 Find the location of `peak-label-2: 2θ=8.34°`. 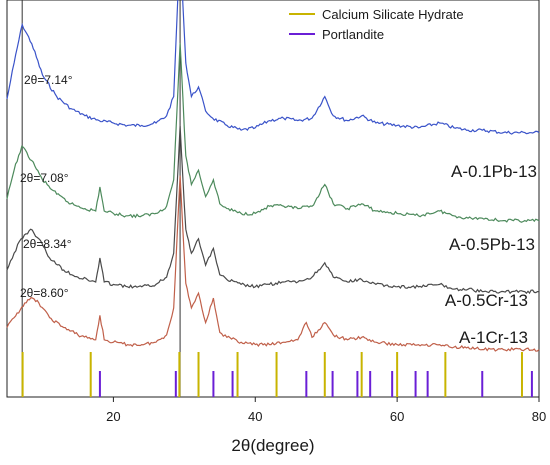

peak-label-2: 2θ=8.34° is located at coordinates (47, 244).